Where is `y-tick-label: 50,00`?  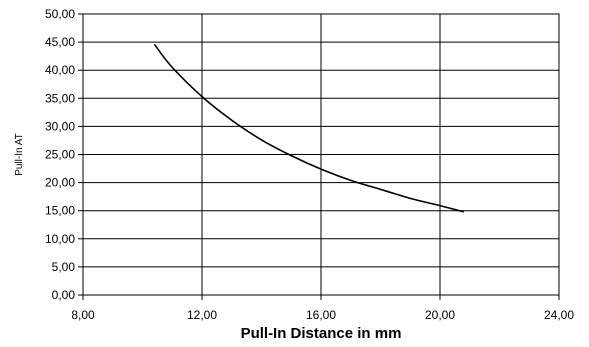
y-tick-label: 50,00 is located at coordinates (60, 14).